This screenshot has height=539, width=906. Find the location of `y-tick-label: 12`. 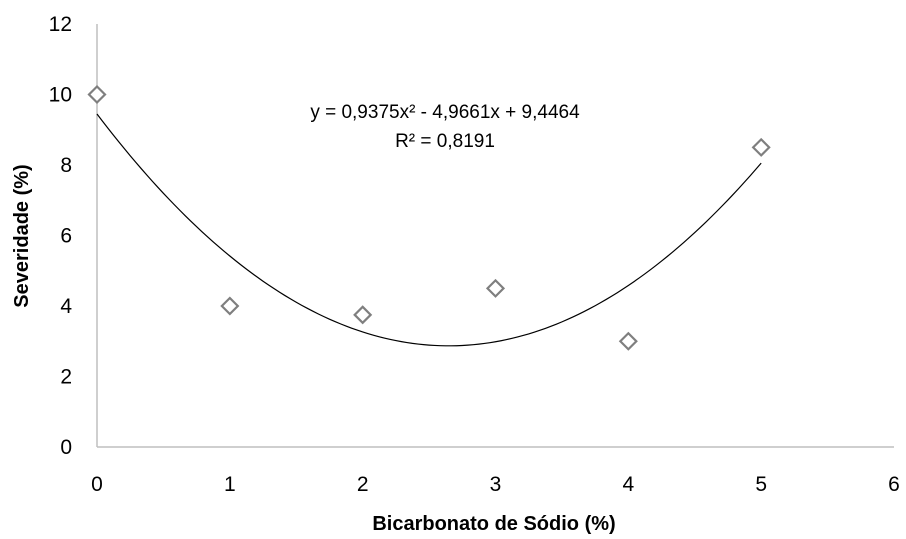

y-tick-label: 12 is located at coordinates (60, 24).